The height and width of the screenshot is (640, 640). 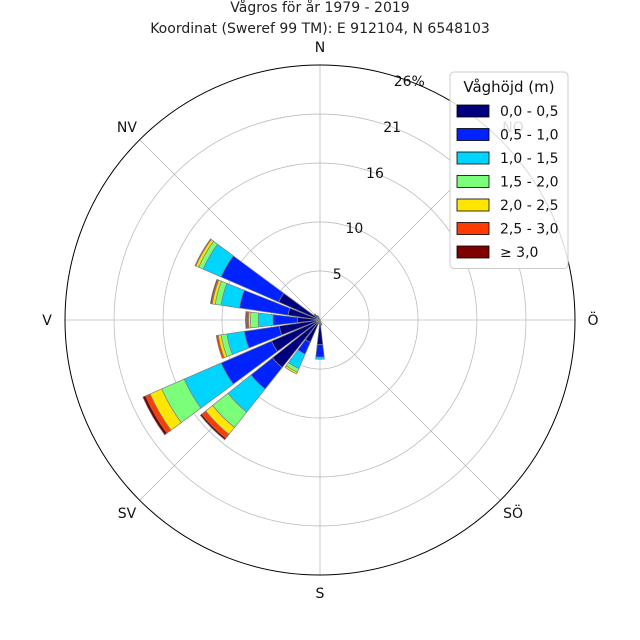 What do you see at coordinates (47, 321) in the screenshot?
I see `direction-label-6: V` at bounding box center [47, 321].